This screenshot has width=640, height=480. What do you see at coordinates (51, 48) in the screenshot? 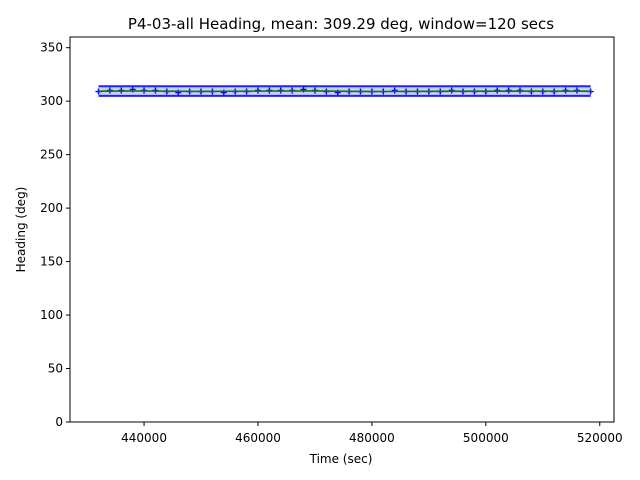
I see `y-tick-label: 350` at bounding box center [51, 48].